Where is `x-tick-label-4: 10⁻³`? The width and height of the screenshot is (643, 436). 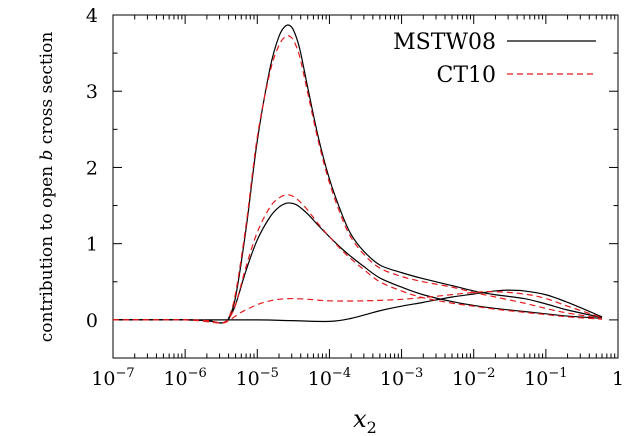 x-tick-label-4: 10⁻³ is located at coordinates (401, 378).